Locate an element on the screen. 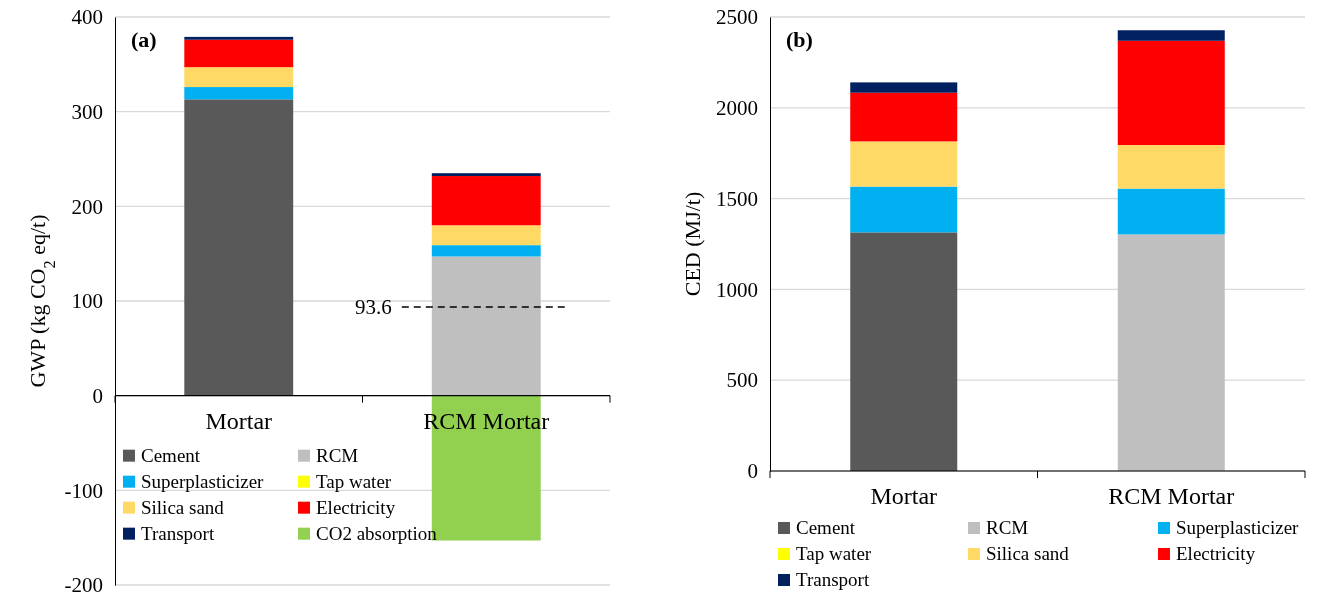  text: (b) is located at coordinates (799, 39).